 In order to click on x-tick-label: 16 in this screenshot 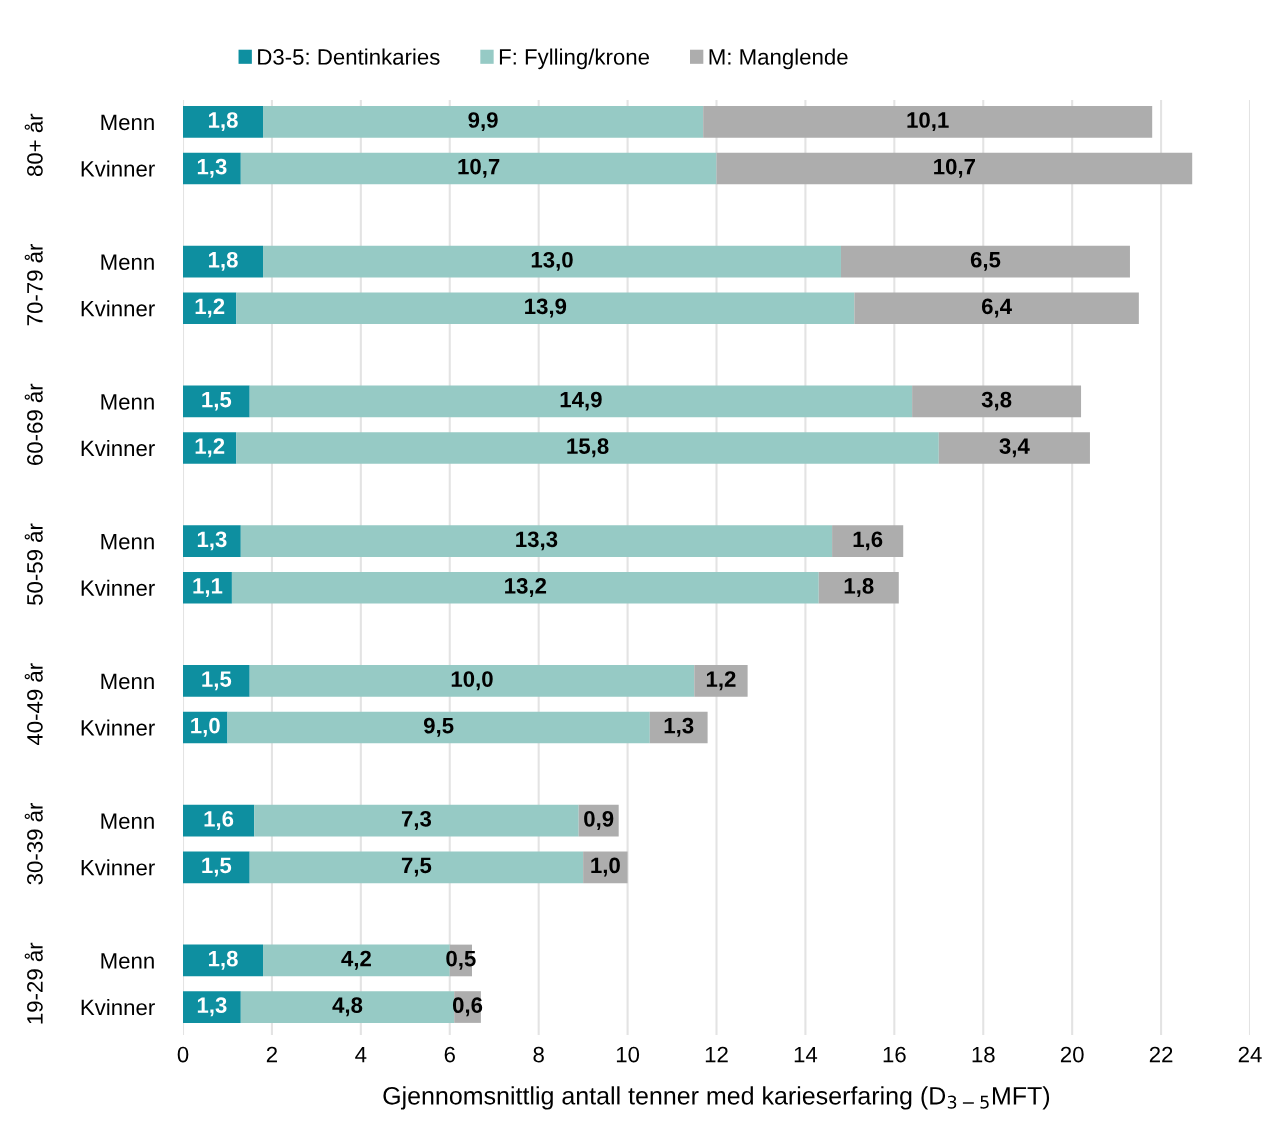, I will do `click(894, 1054)`.